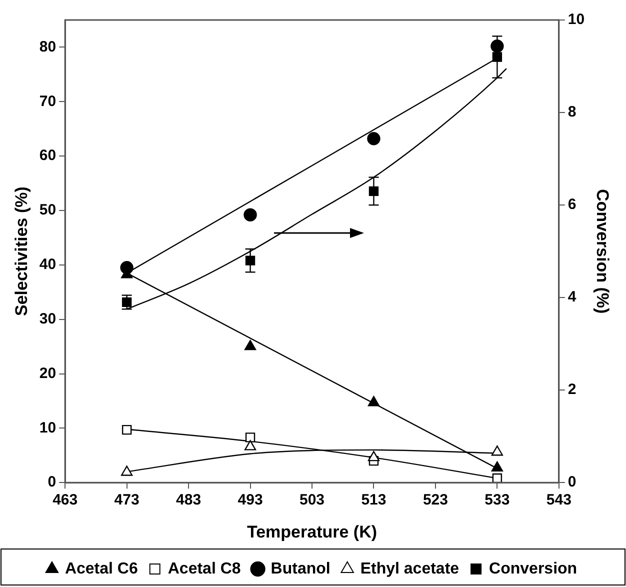  What do you see at coordinates (410, 569) in the screenshot?
I see `legend-label: Ethyl acetate` at bounding box center [410, 569].